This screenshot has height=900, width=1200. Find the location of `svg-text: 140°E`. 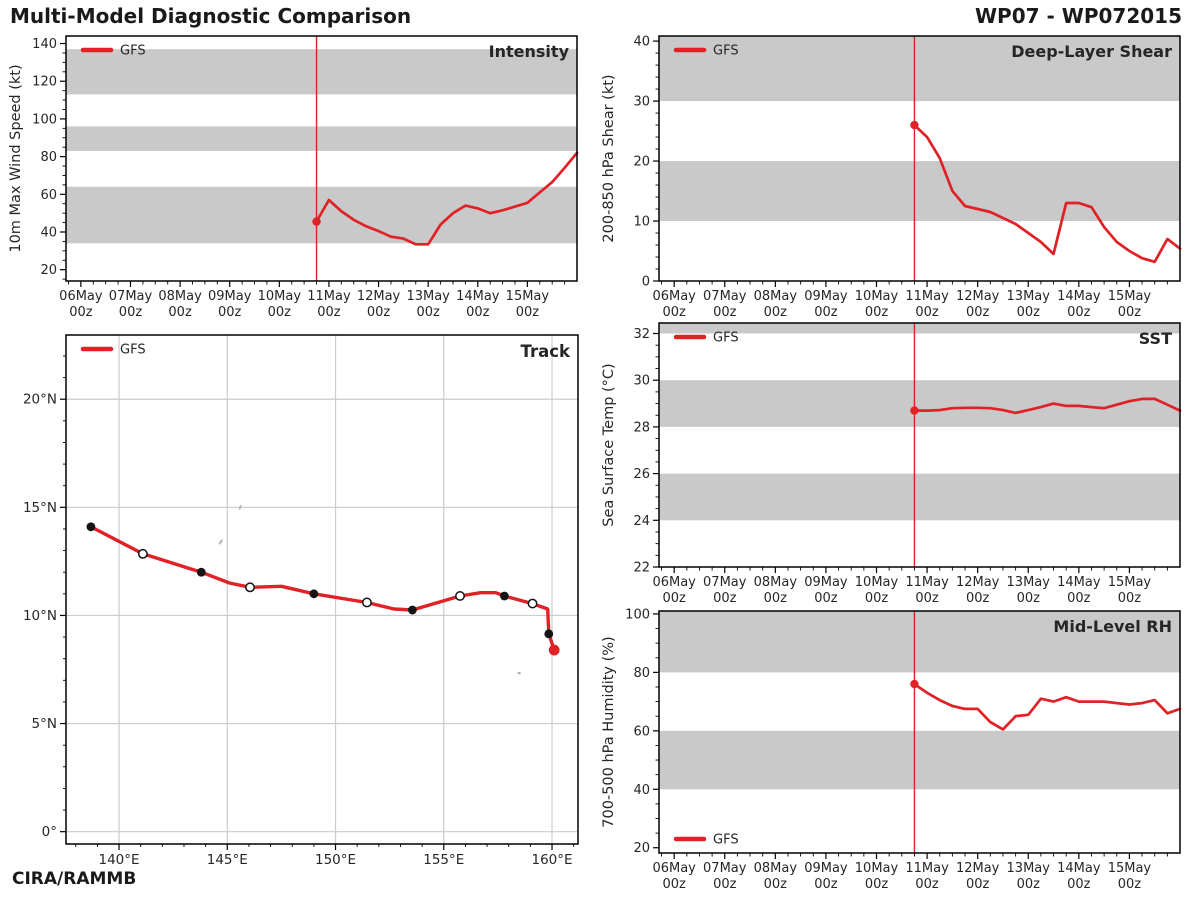

svg-text: 140°E is located at coordinates (119, 860).